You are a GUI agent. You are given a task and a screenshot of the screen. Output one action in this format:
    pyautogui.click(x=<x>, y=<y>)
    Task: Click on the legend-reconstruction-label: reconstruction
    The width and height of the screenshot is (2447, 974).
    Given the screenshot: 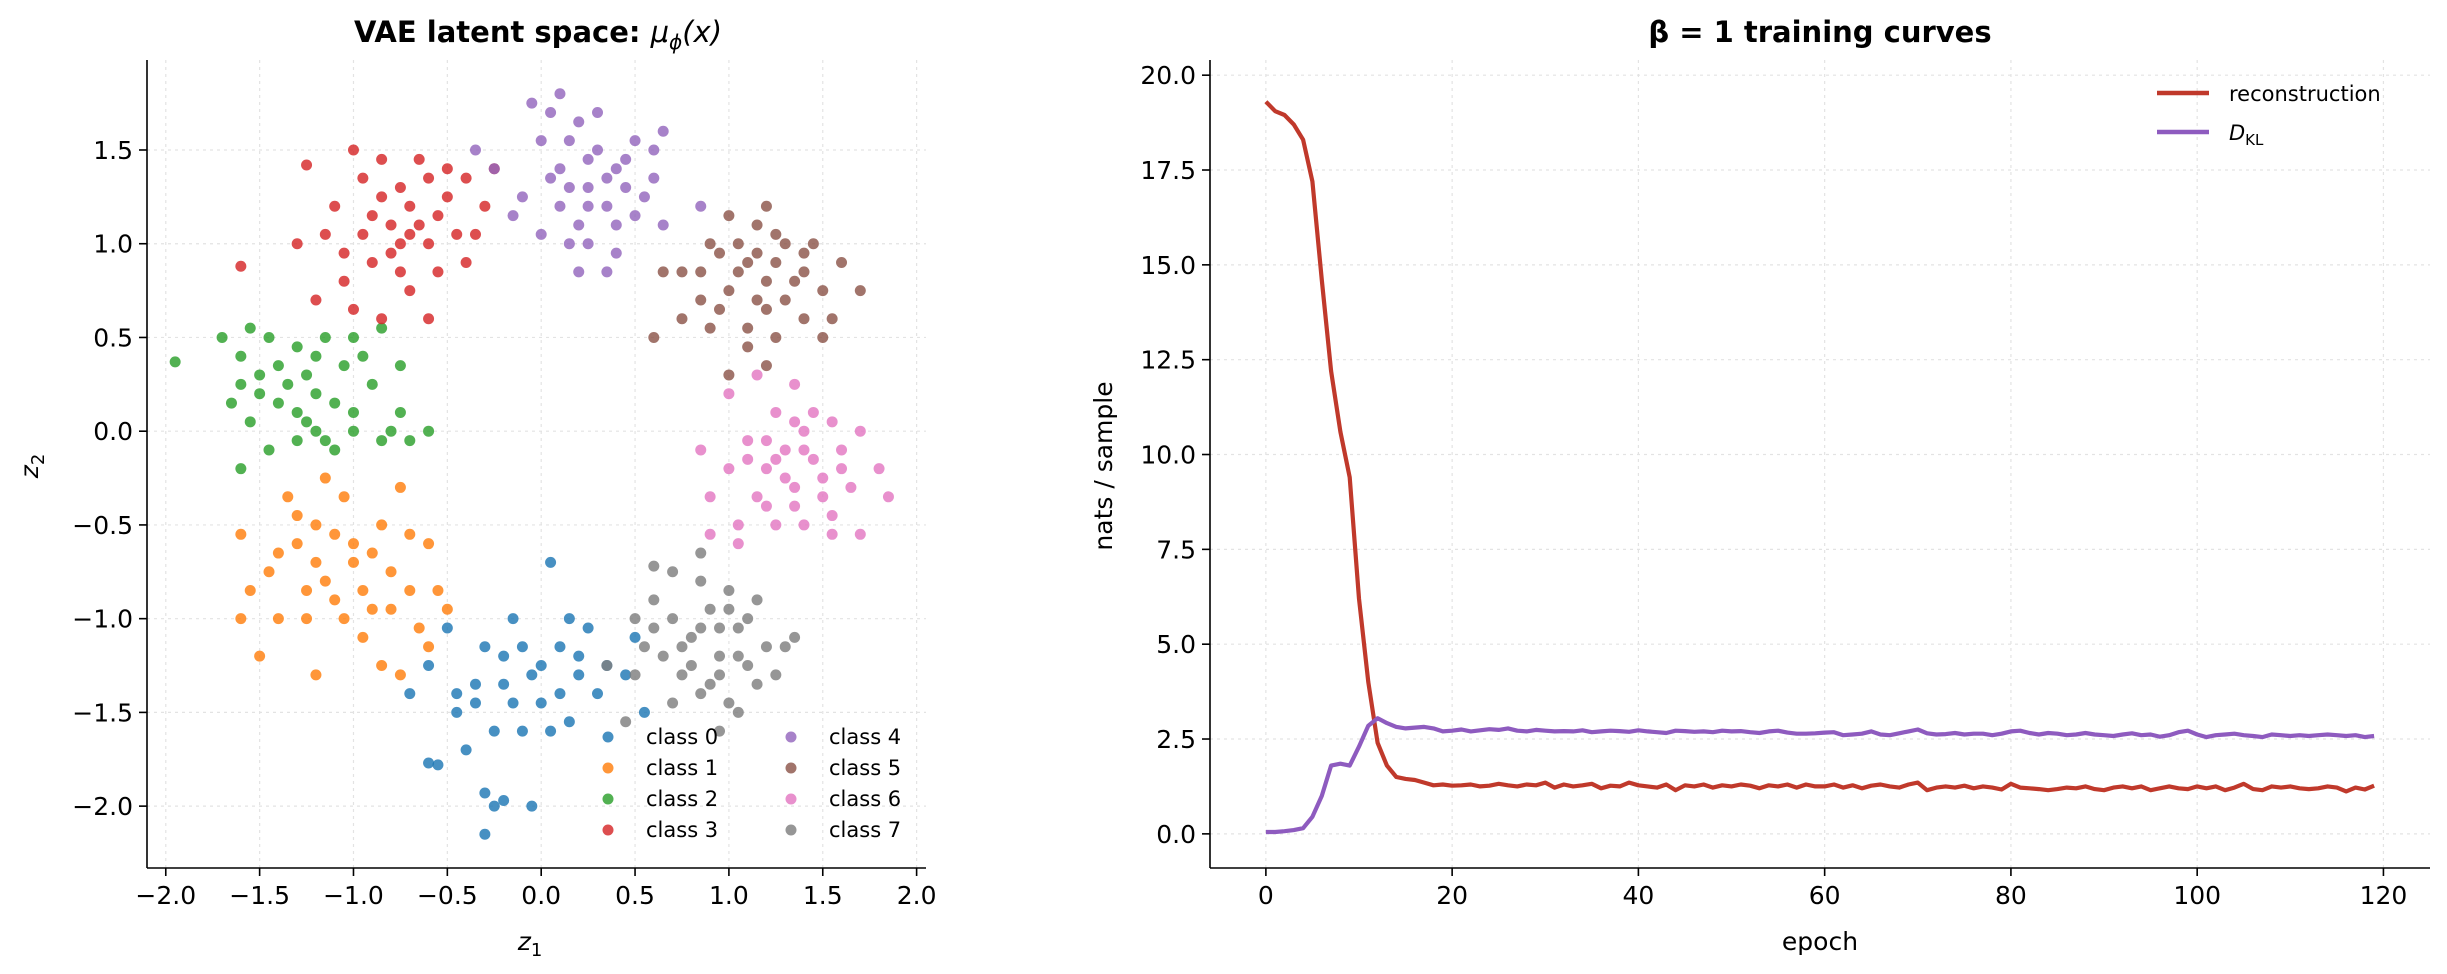 What is the action you would take?
    pyautogui.click(x=2305, y=94)
    